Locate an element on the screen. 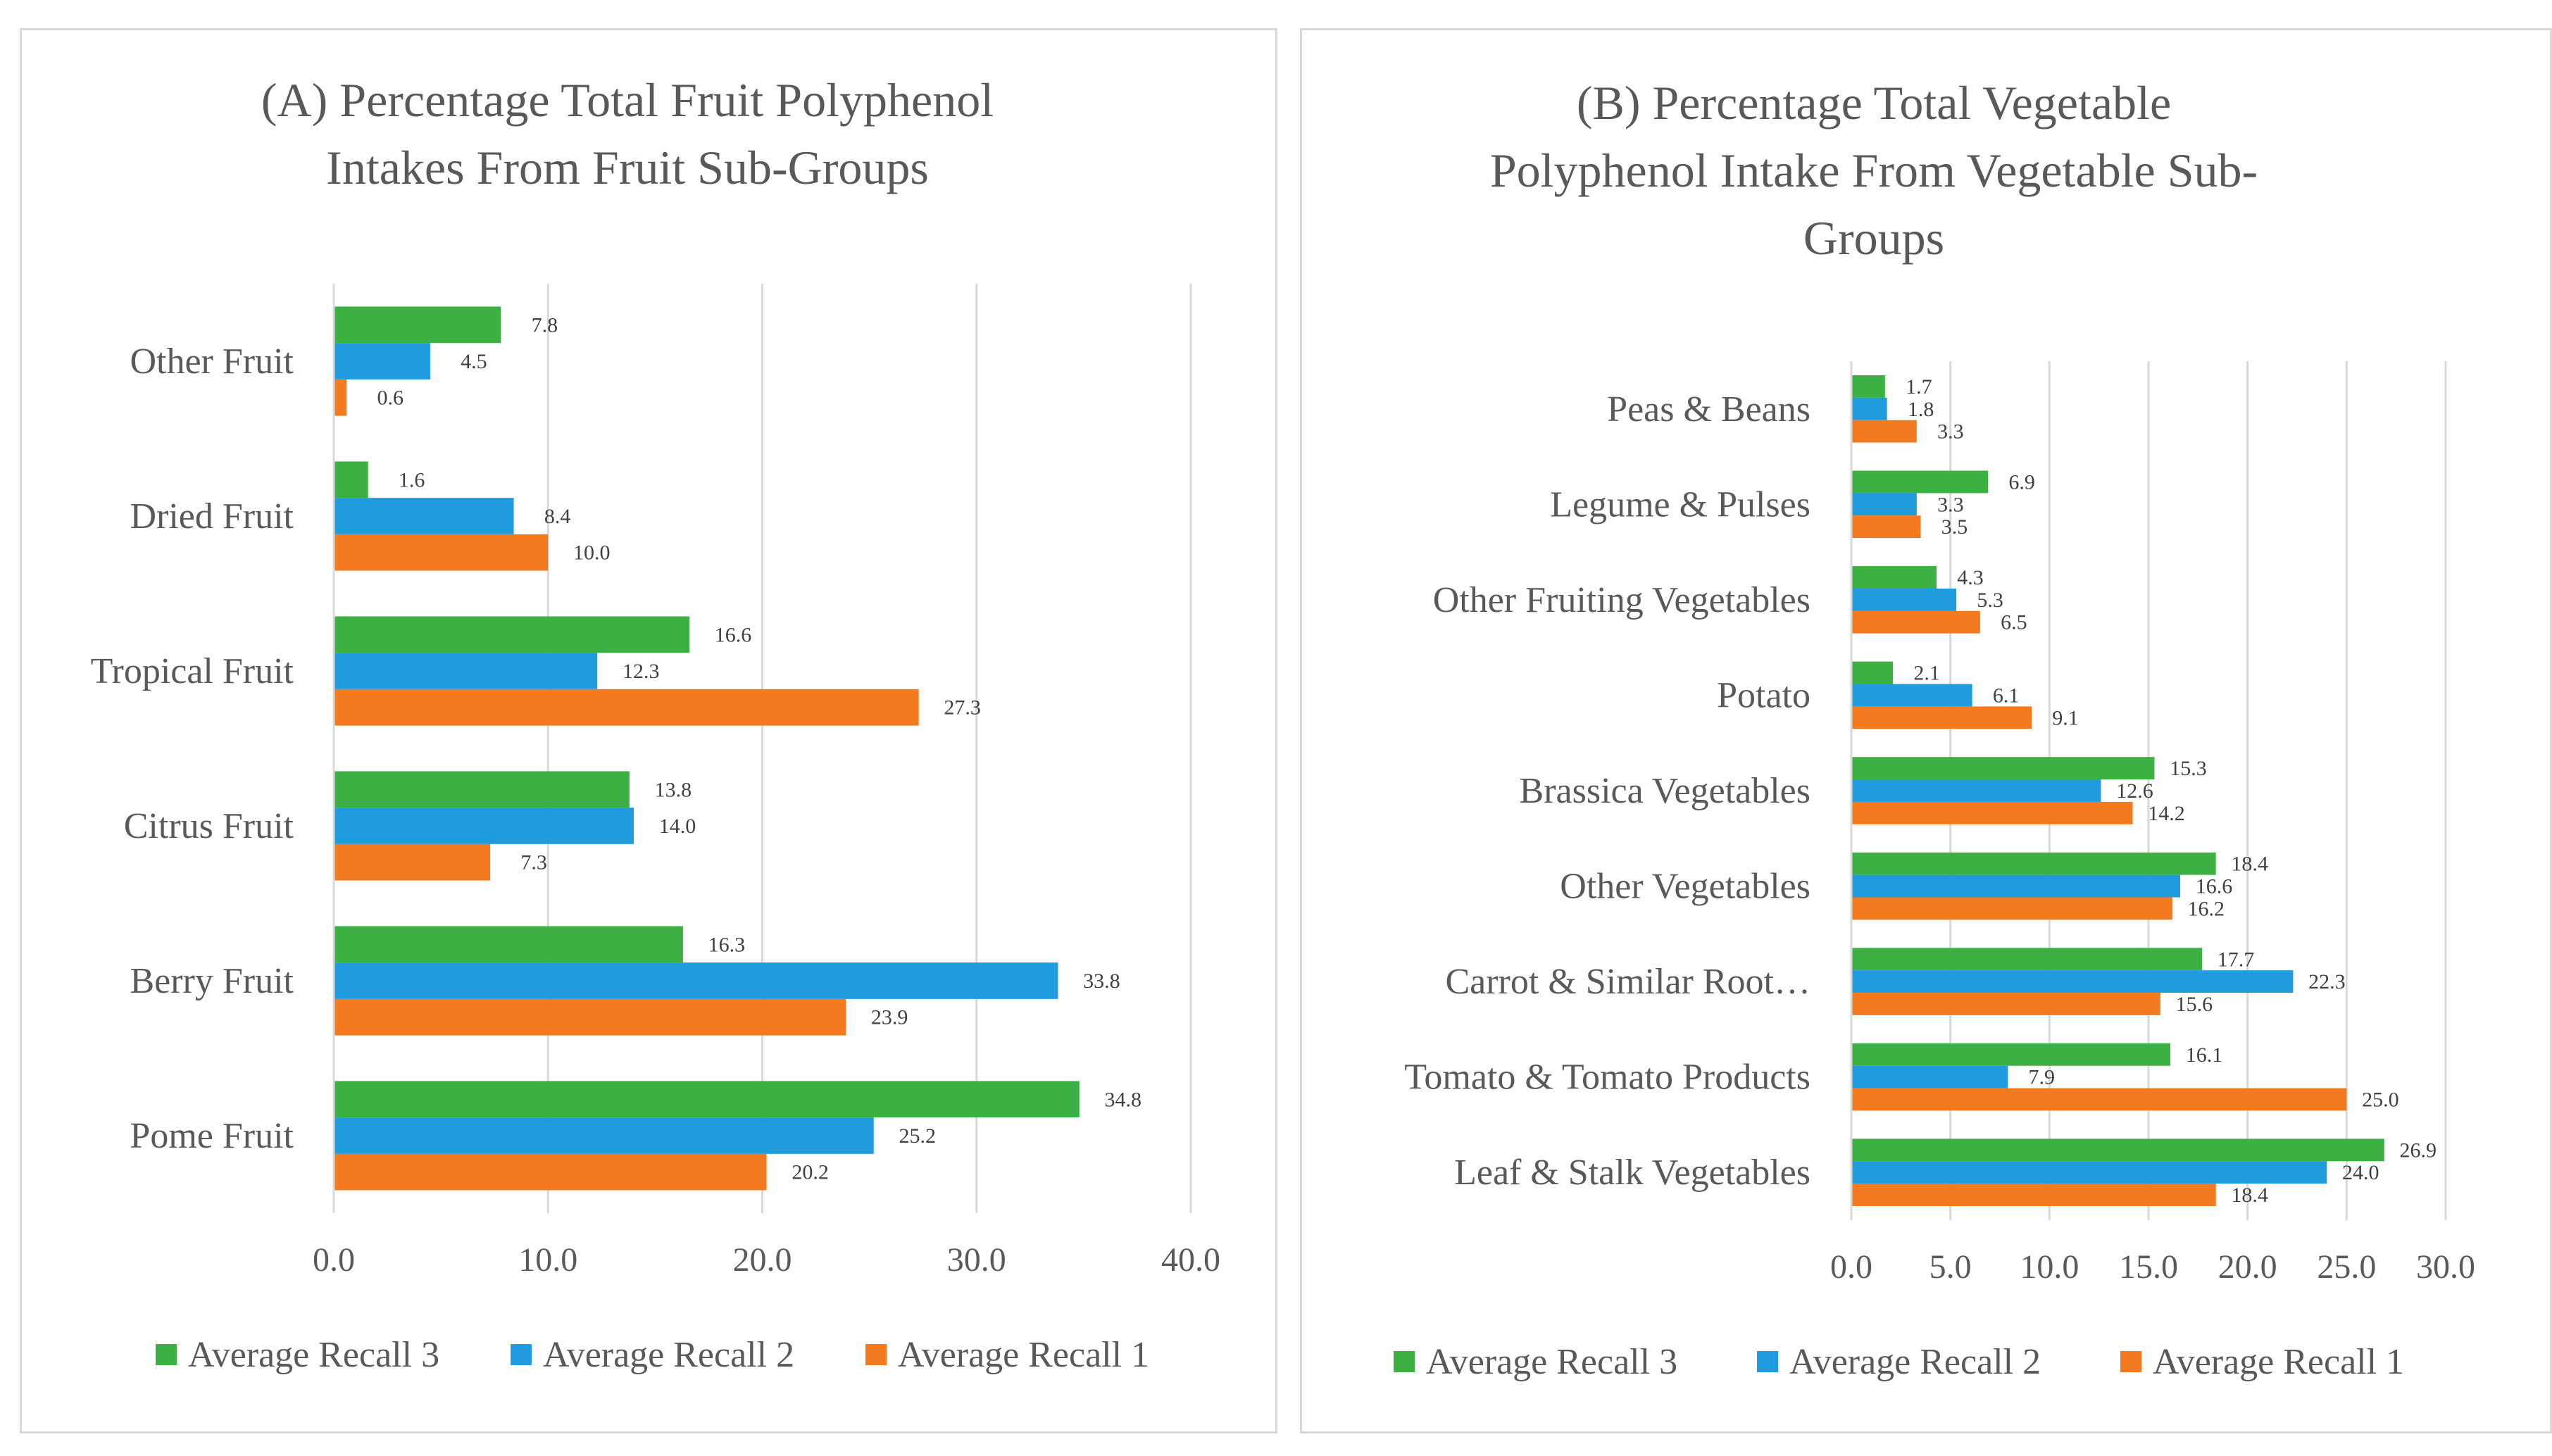 Image resolution: width=2552 pixels, height=1456 pixels. chart-0-tick-label: 10.0 is located at coordinates (548, 1260).